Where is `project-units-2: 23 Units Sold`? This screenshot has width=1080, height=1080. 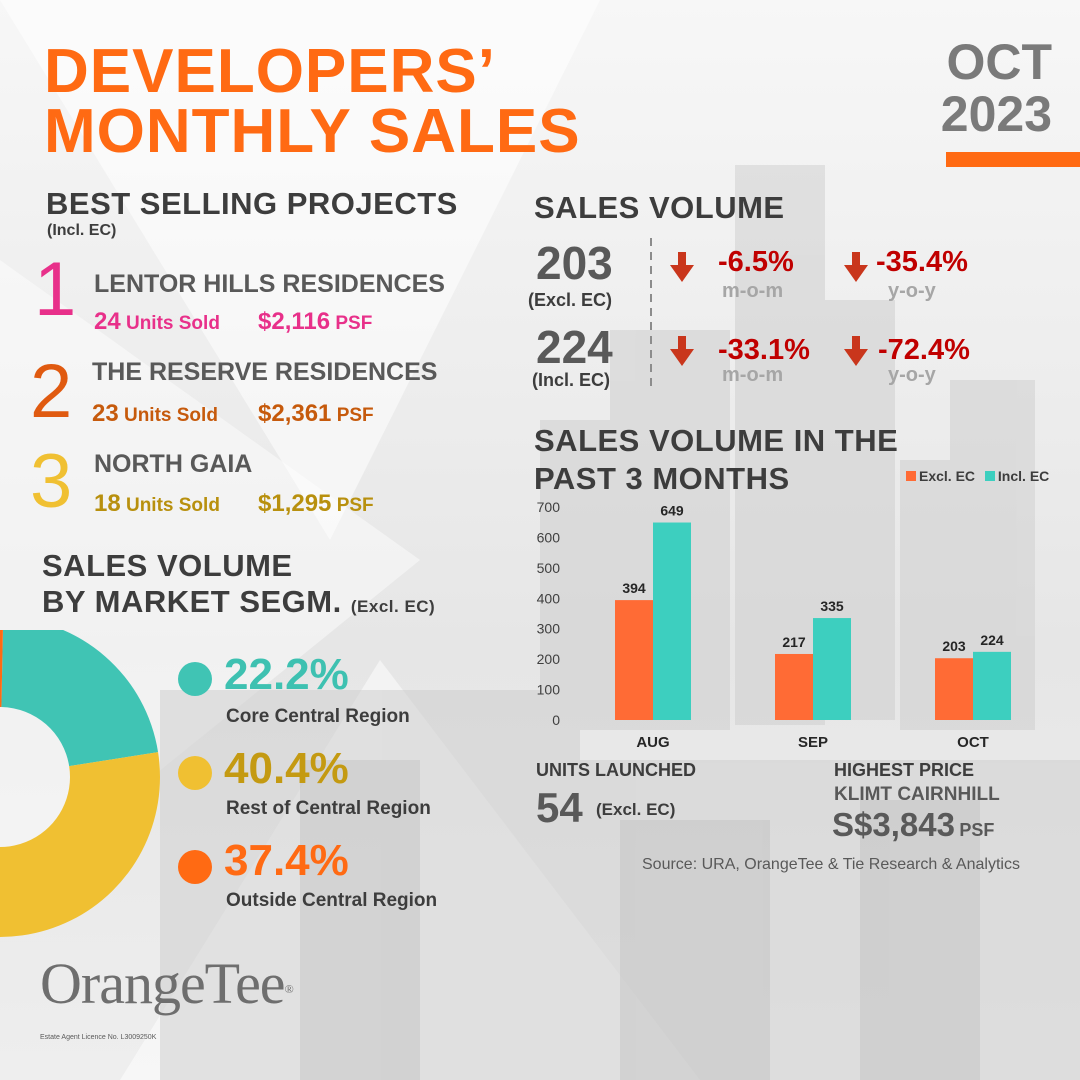
project-units-2: 23 Units Sold is located at coordinates (155, 414).